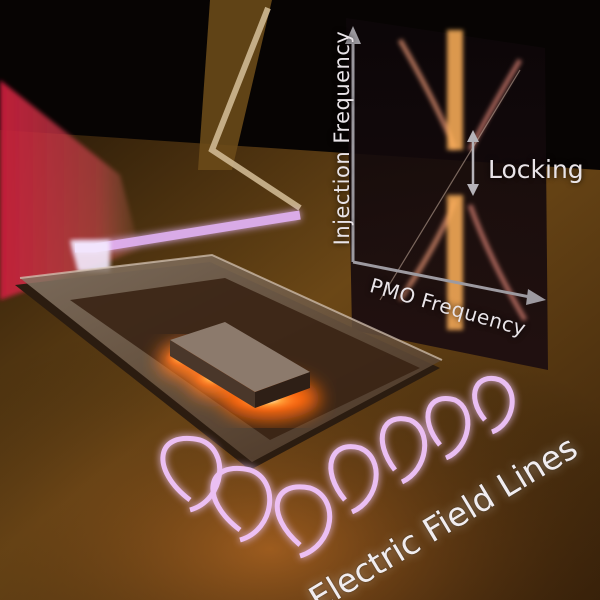  Describe the element at coordinates (449, 282) in the screenshot. I see `x-axis-arrow` at that location.